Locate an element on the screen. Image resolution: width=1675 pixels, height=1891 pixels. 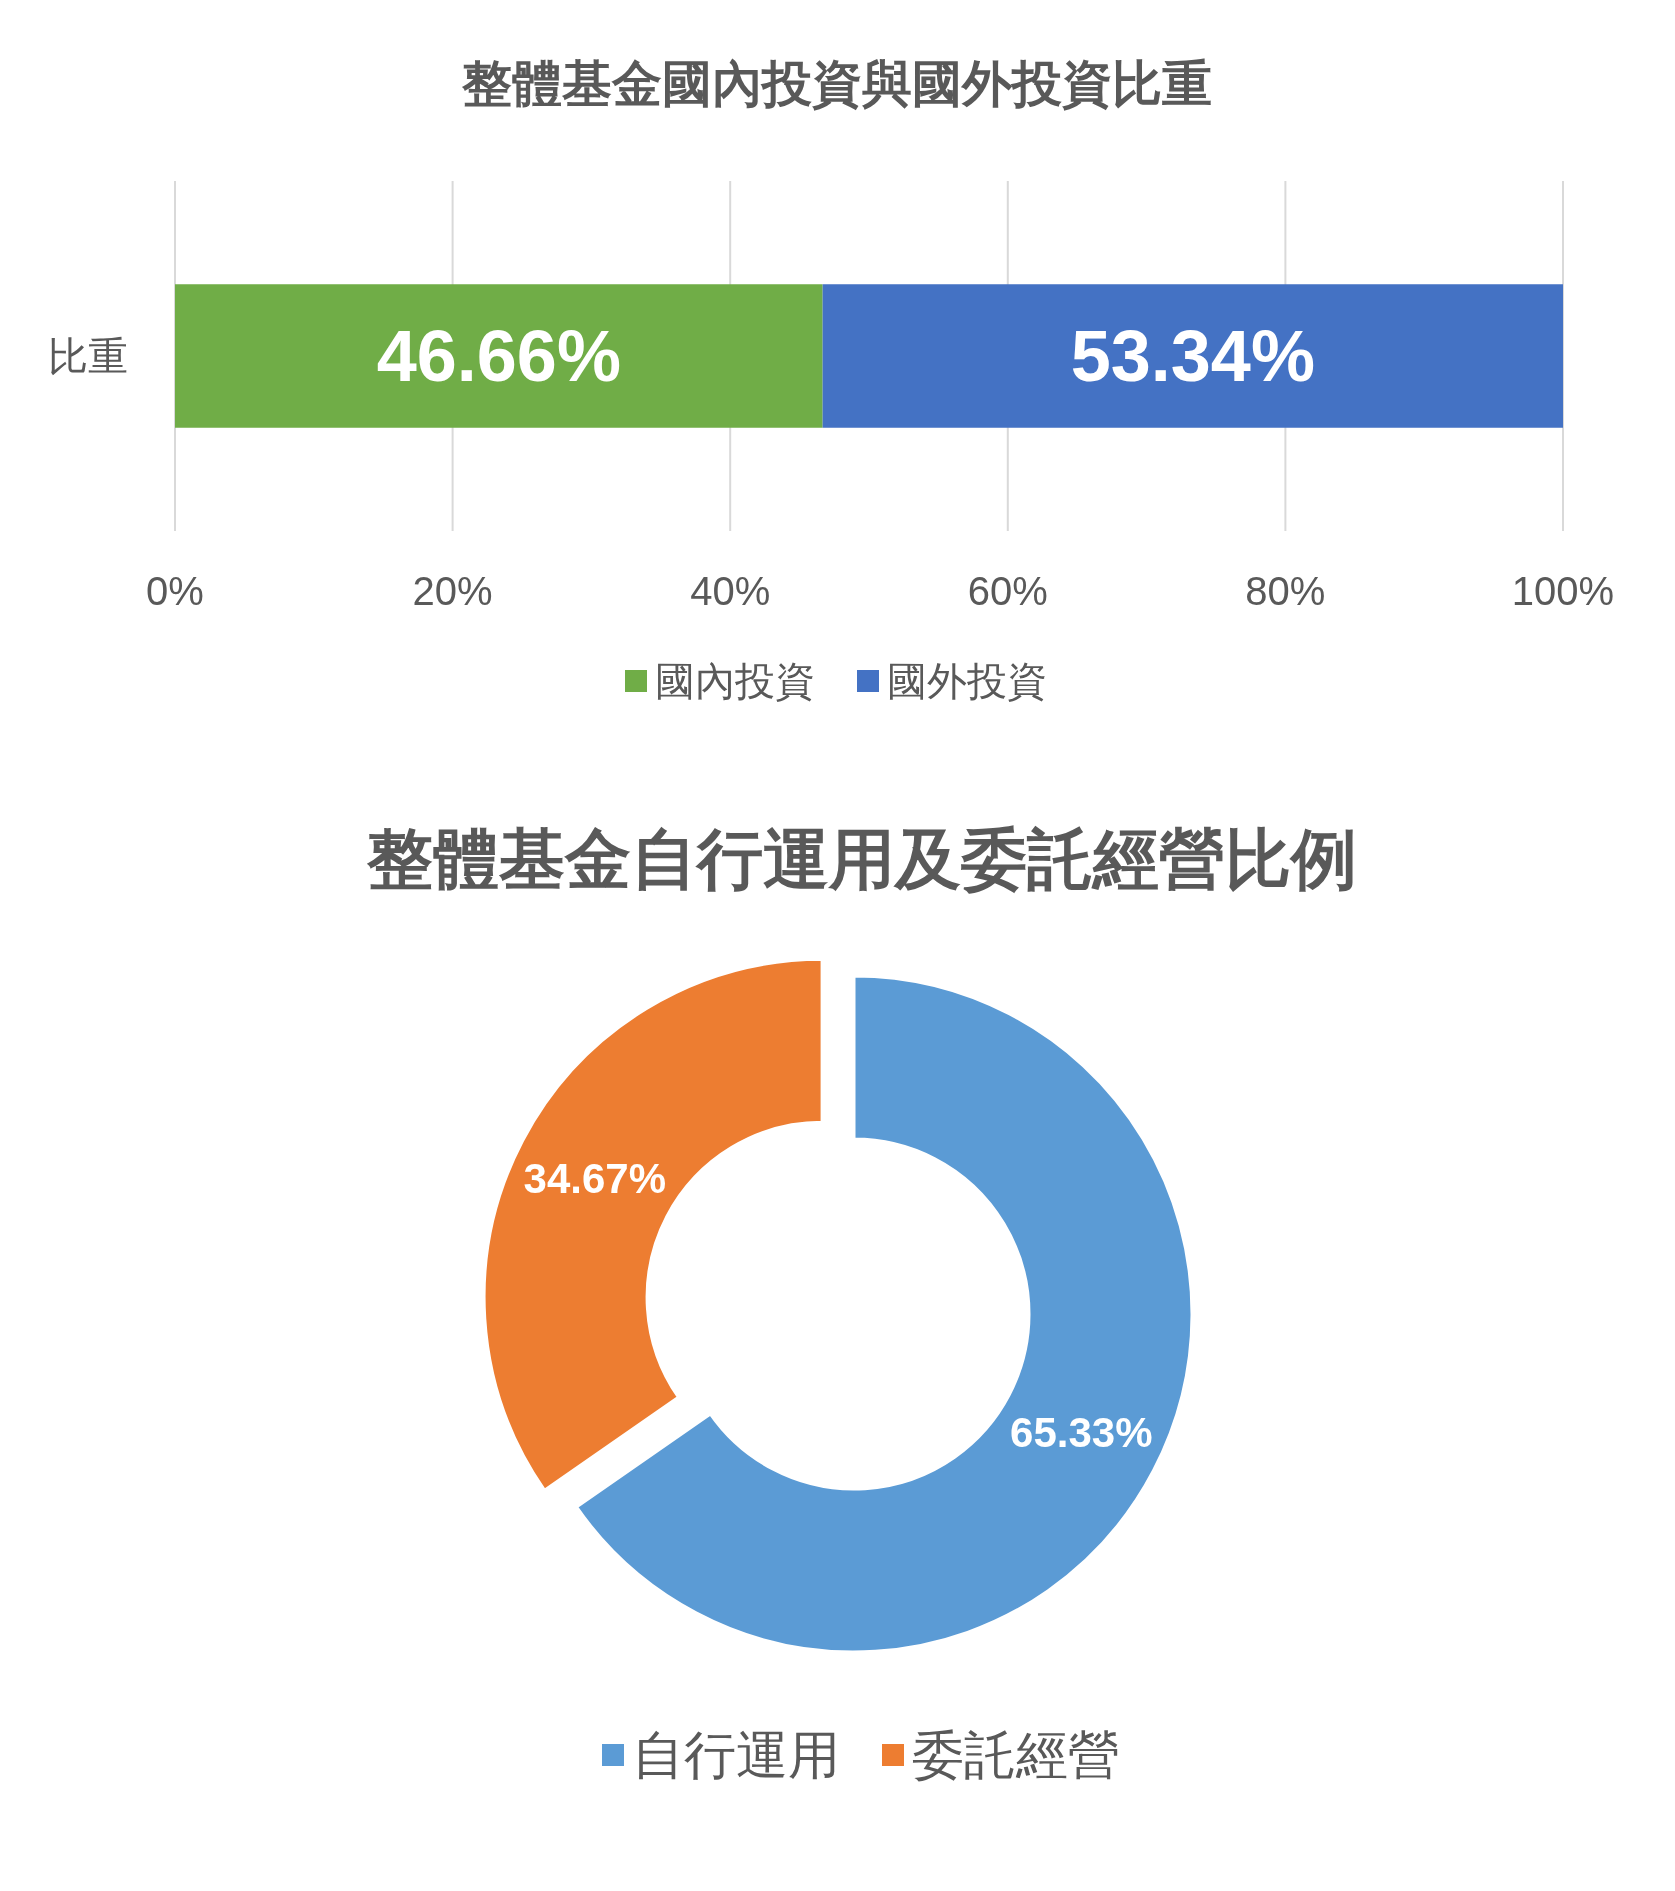
data-label: 34.67% is located at coordinates (594, 1179).